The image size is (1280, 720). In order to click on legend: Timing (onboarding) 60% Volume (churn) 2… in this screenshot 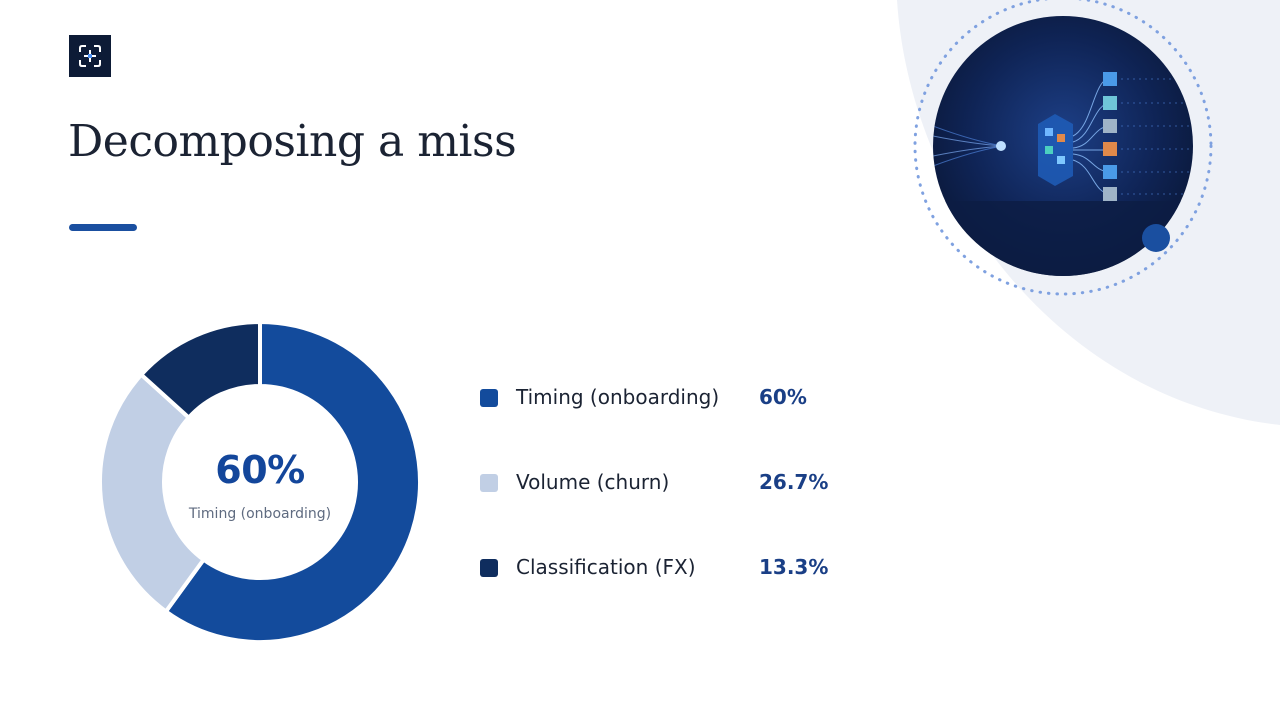, I will do `click(680, 504)`.